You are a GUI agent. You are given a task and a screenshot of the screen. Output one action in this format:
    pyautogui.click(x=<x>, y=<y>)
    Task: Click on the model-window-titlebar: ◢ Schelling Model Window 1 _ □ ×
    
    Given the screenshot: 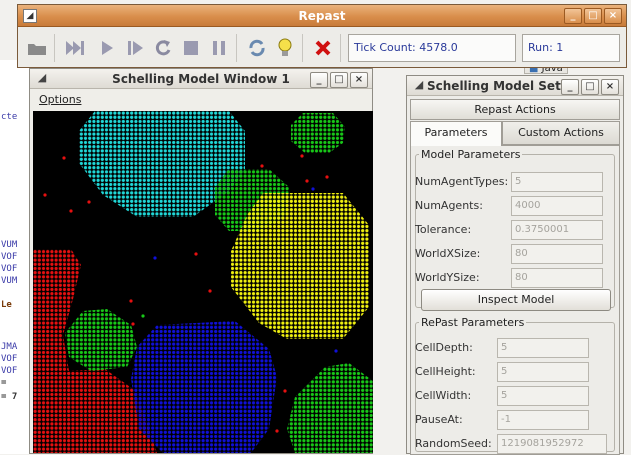 What is the action you would take?
    pyautogui.click(x=201, y=79)
    